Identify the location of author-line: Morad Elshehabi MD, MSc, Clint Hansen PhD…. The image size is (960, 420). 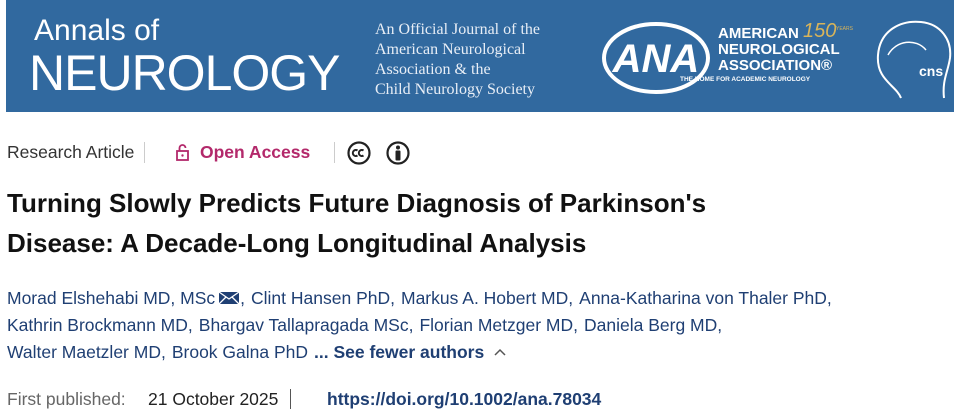
(422, 298).